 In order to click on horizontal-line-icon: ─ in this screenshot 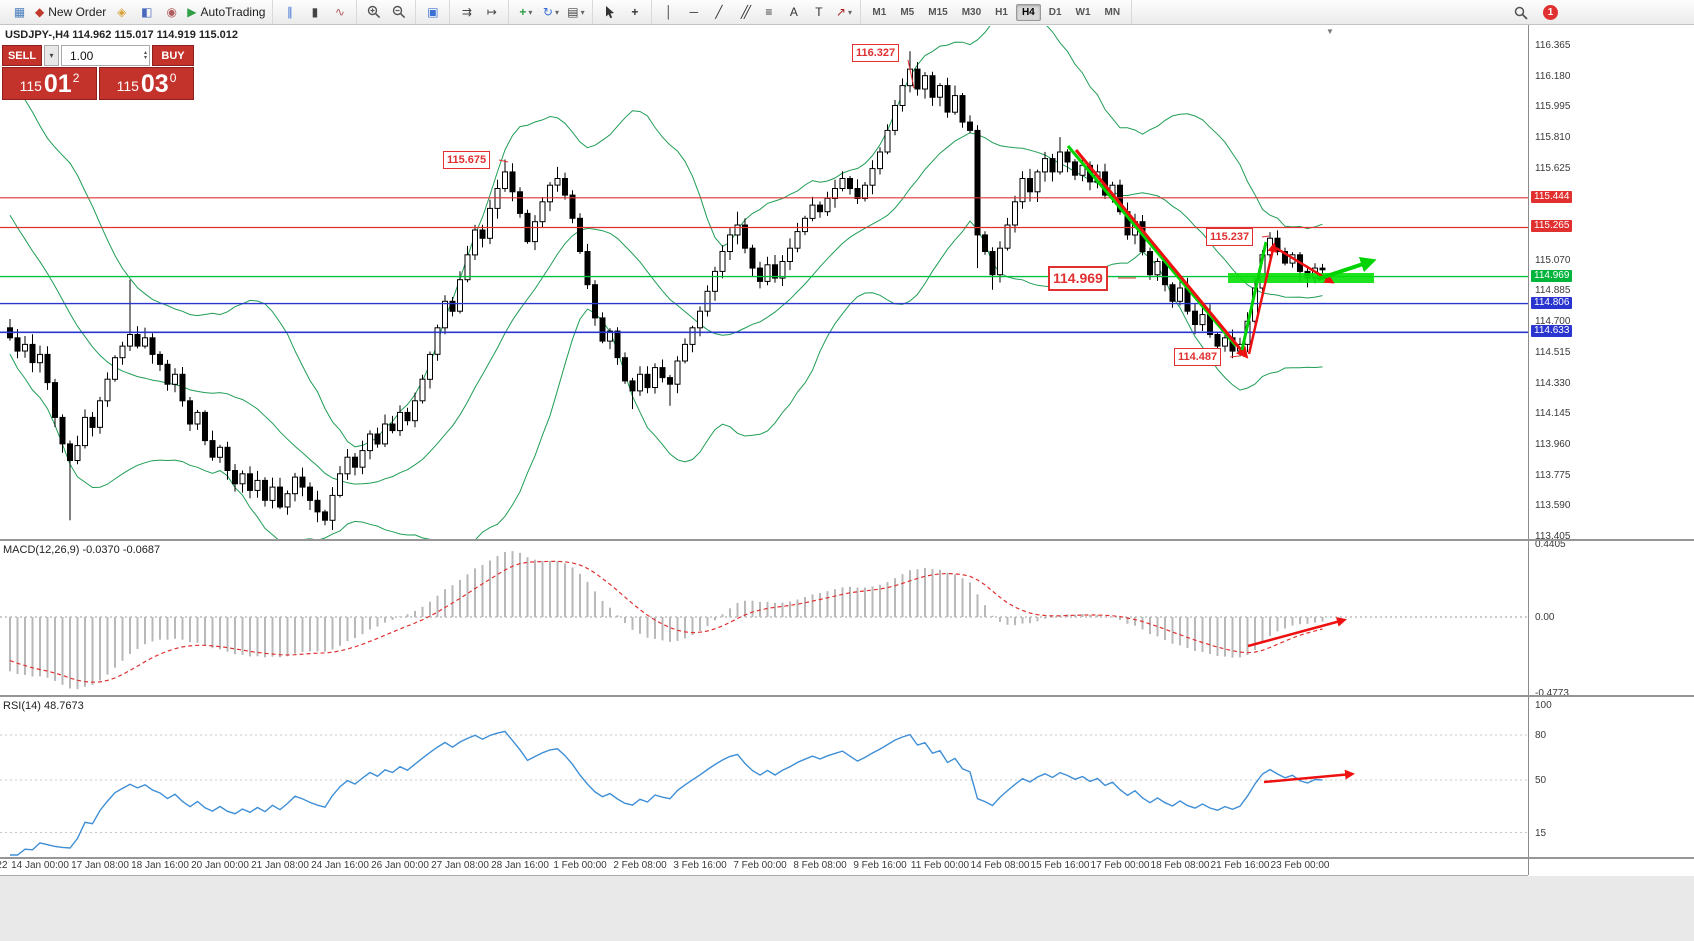, I will do `click(694, 12)`.